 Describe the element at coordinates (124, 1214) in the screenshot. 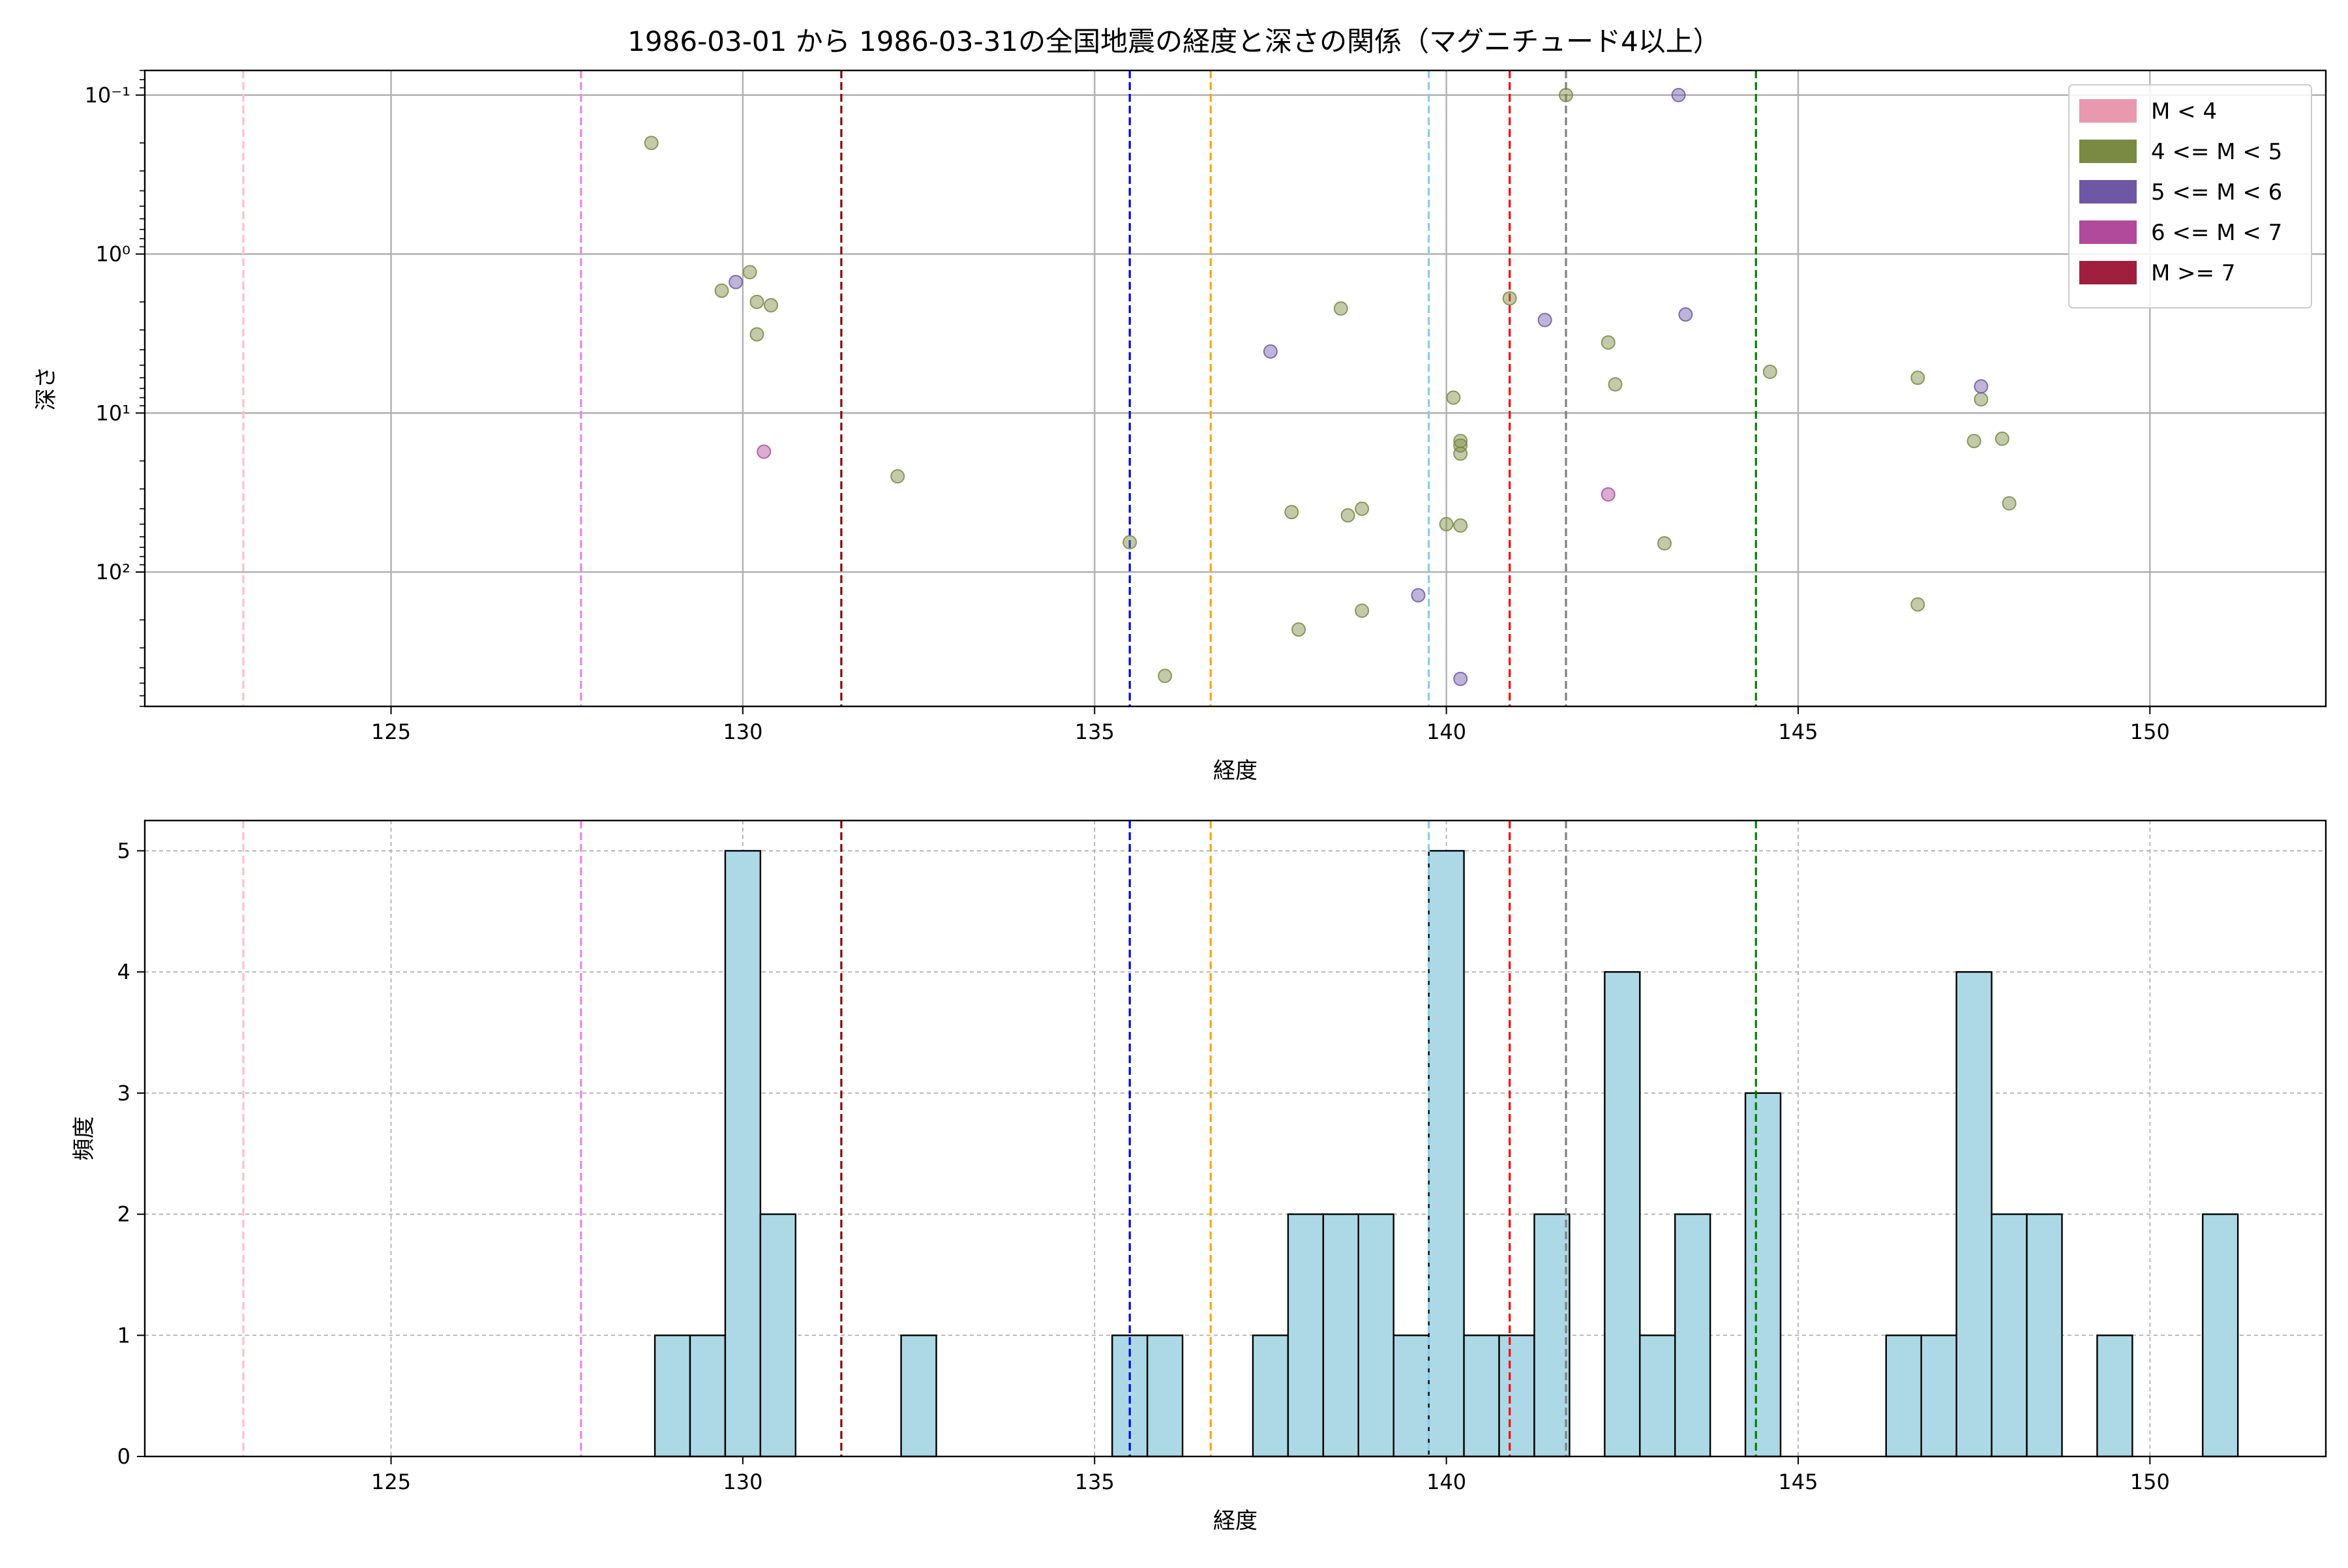

I see `y-tick-label: 2` at that location.